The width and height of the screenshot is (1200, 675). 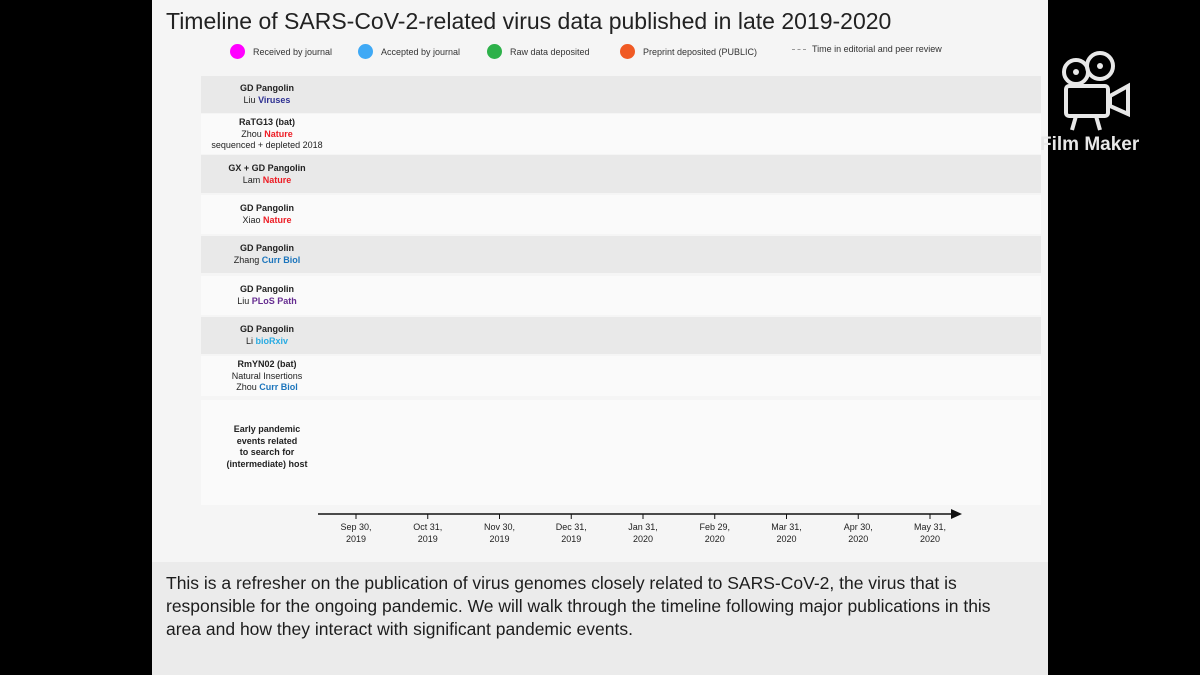 I want to click on x-tick-label: Mar 31, 2020, so click(x=787, y=533).